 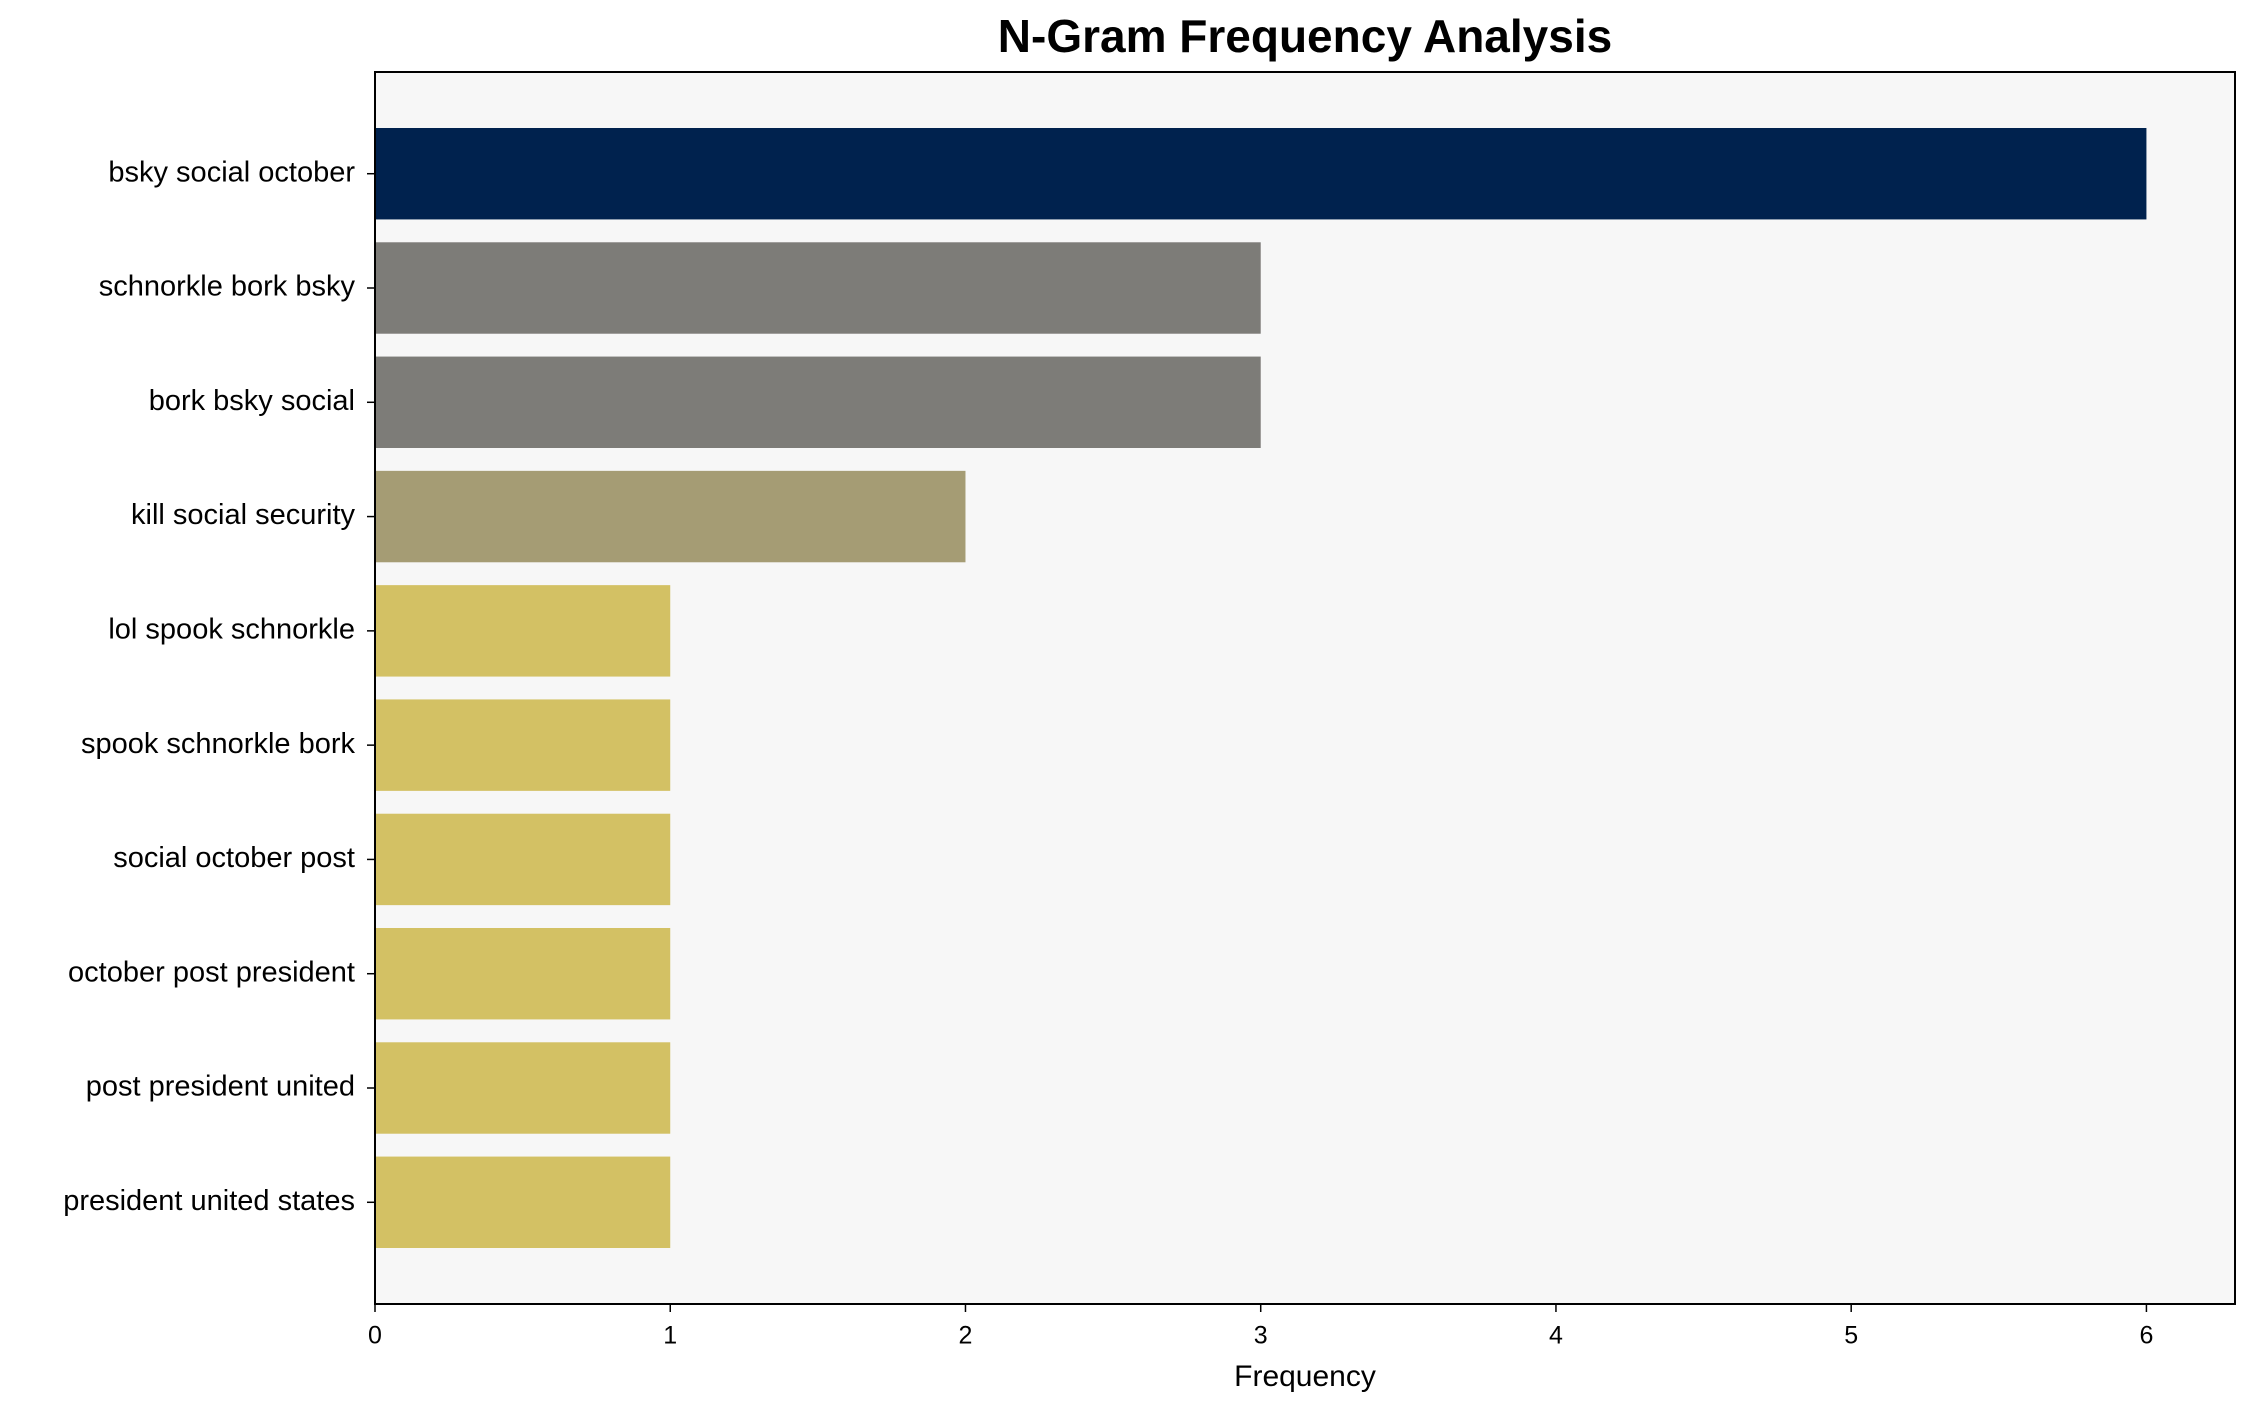 I want to click on y-tick-label: post president united, so click(x=220, y=1087).